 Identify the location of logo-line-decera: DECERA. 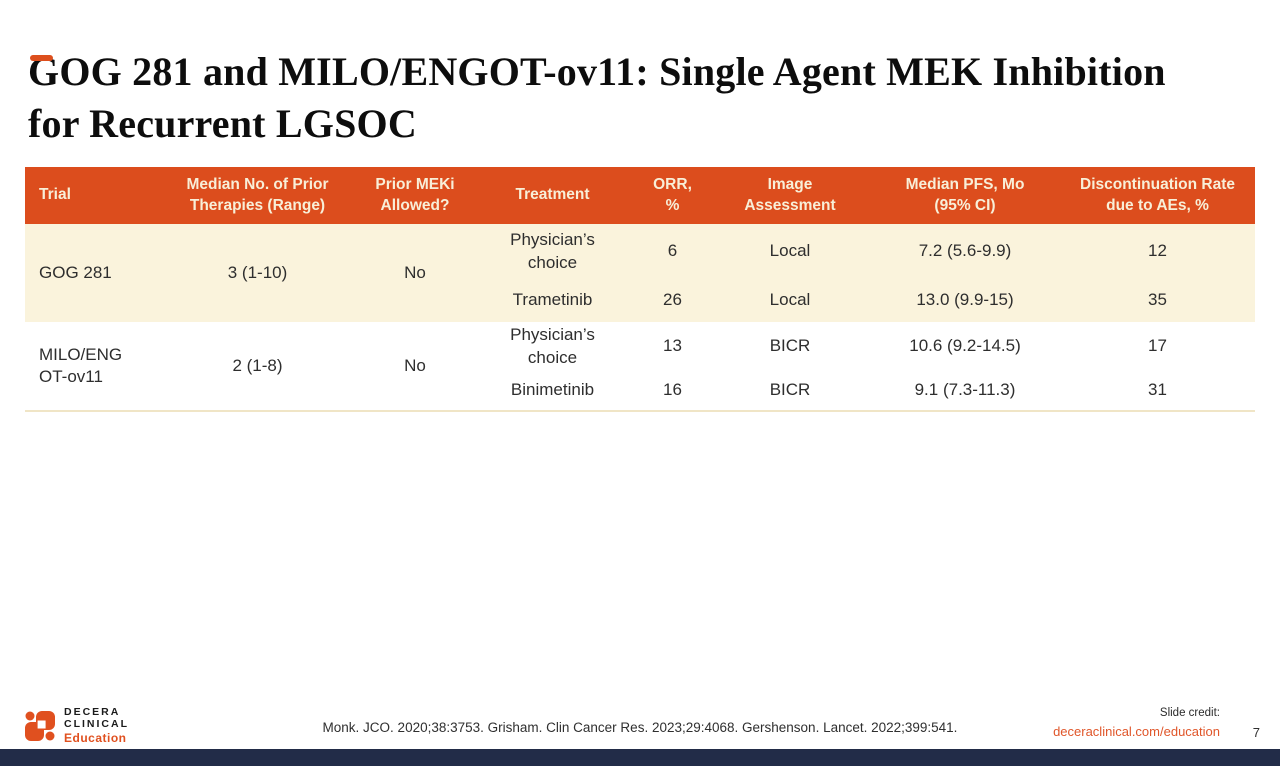
(92, 712).